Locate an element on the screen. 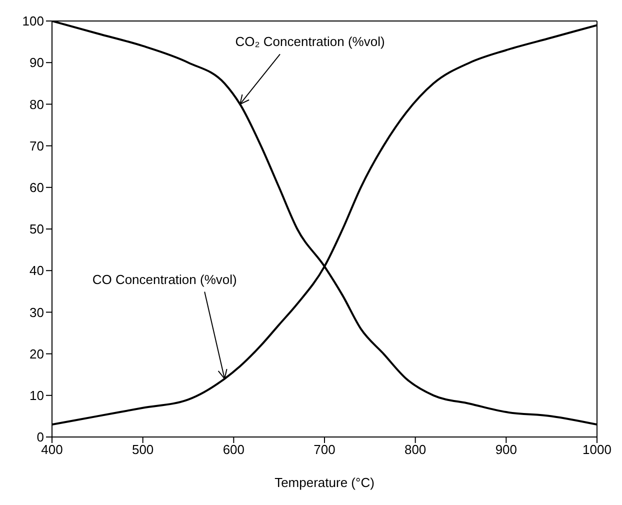 This screenshot has width=622, height=505. x-tick-label: 700 is located at coordinates (325, 450).